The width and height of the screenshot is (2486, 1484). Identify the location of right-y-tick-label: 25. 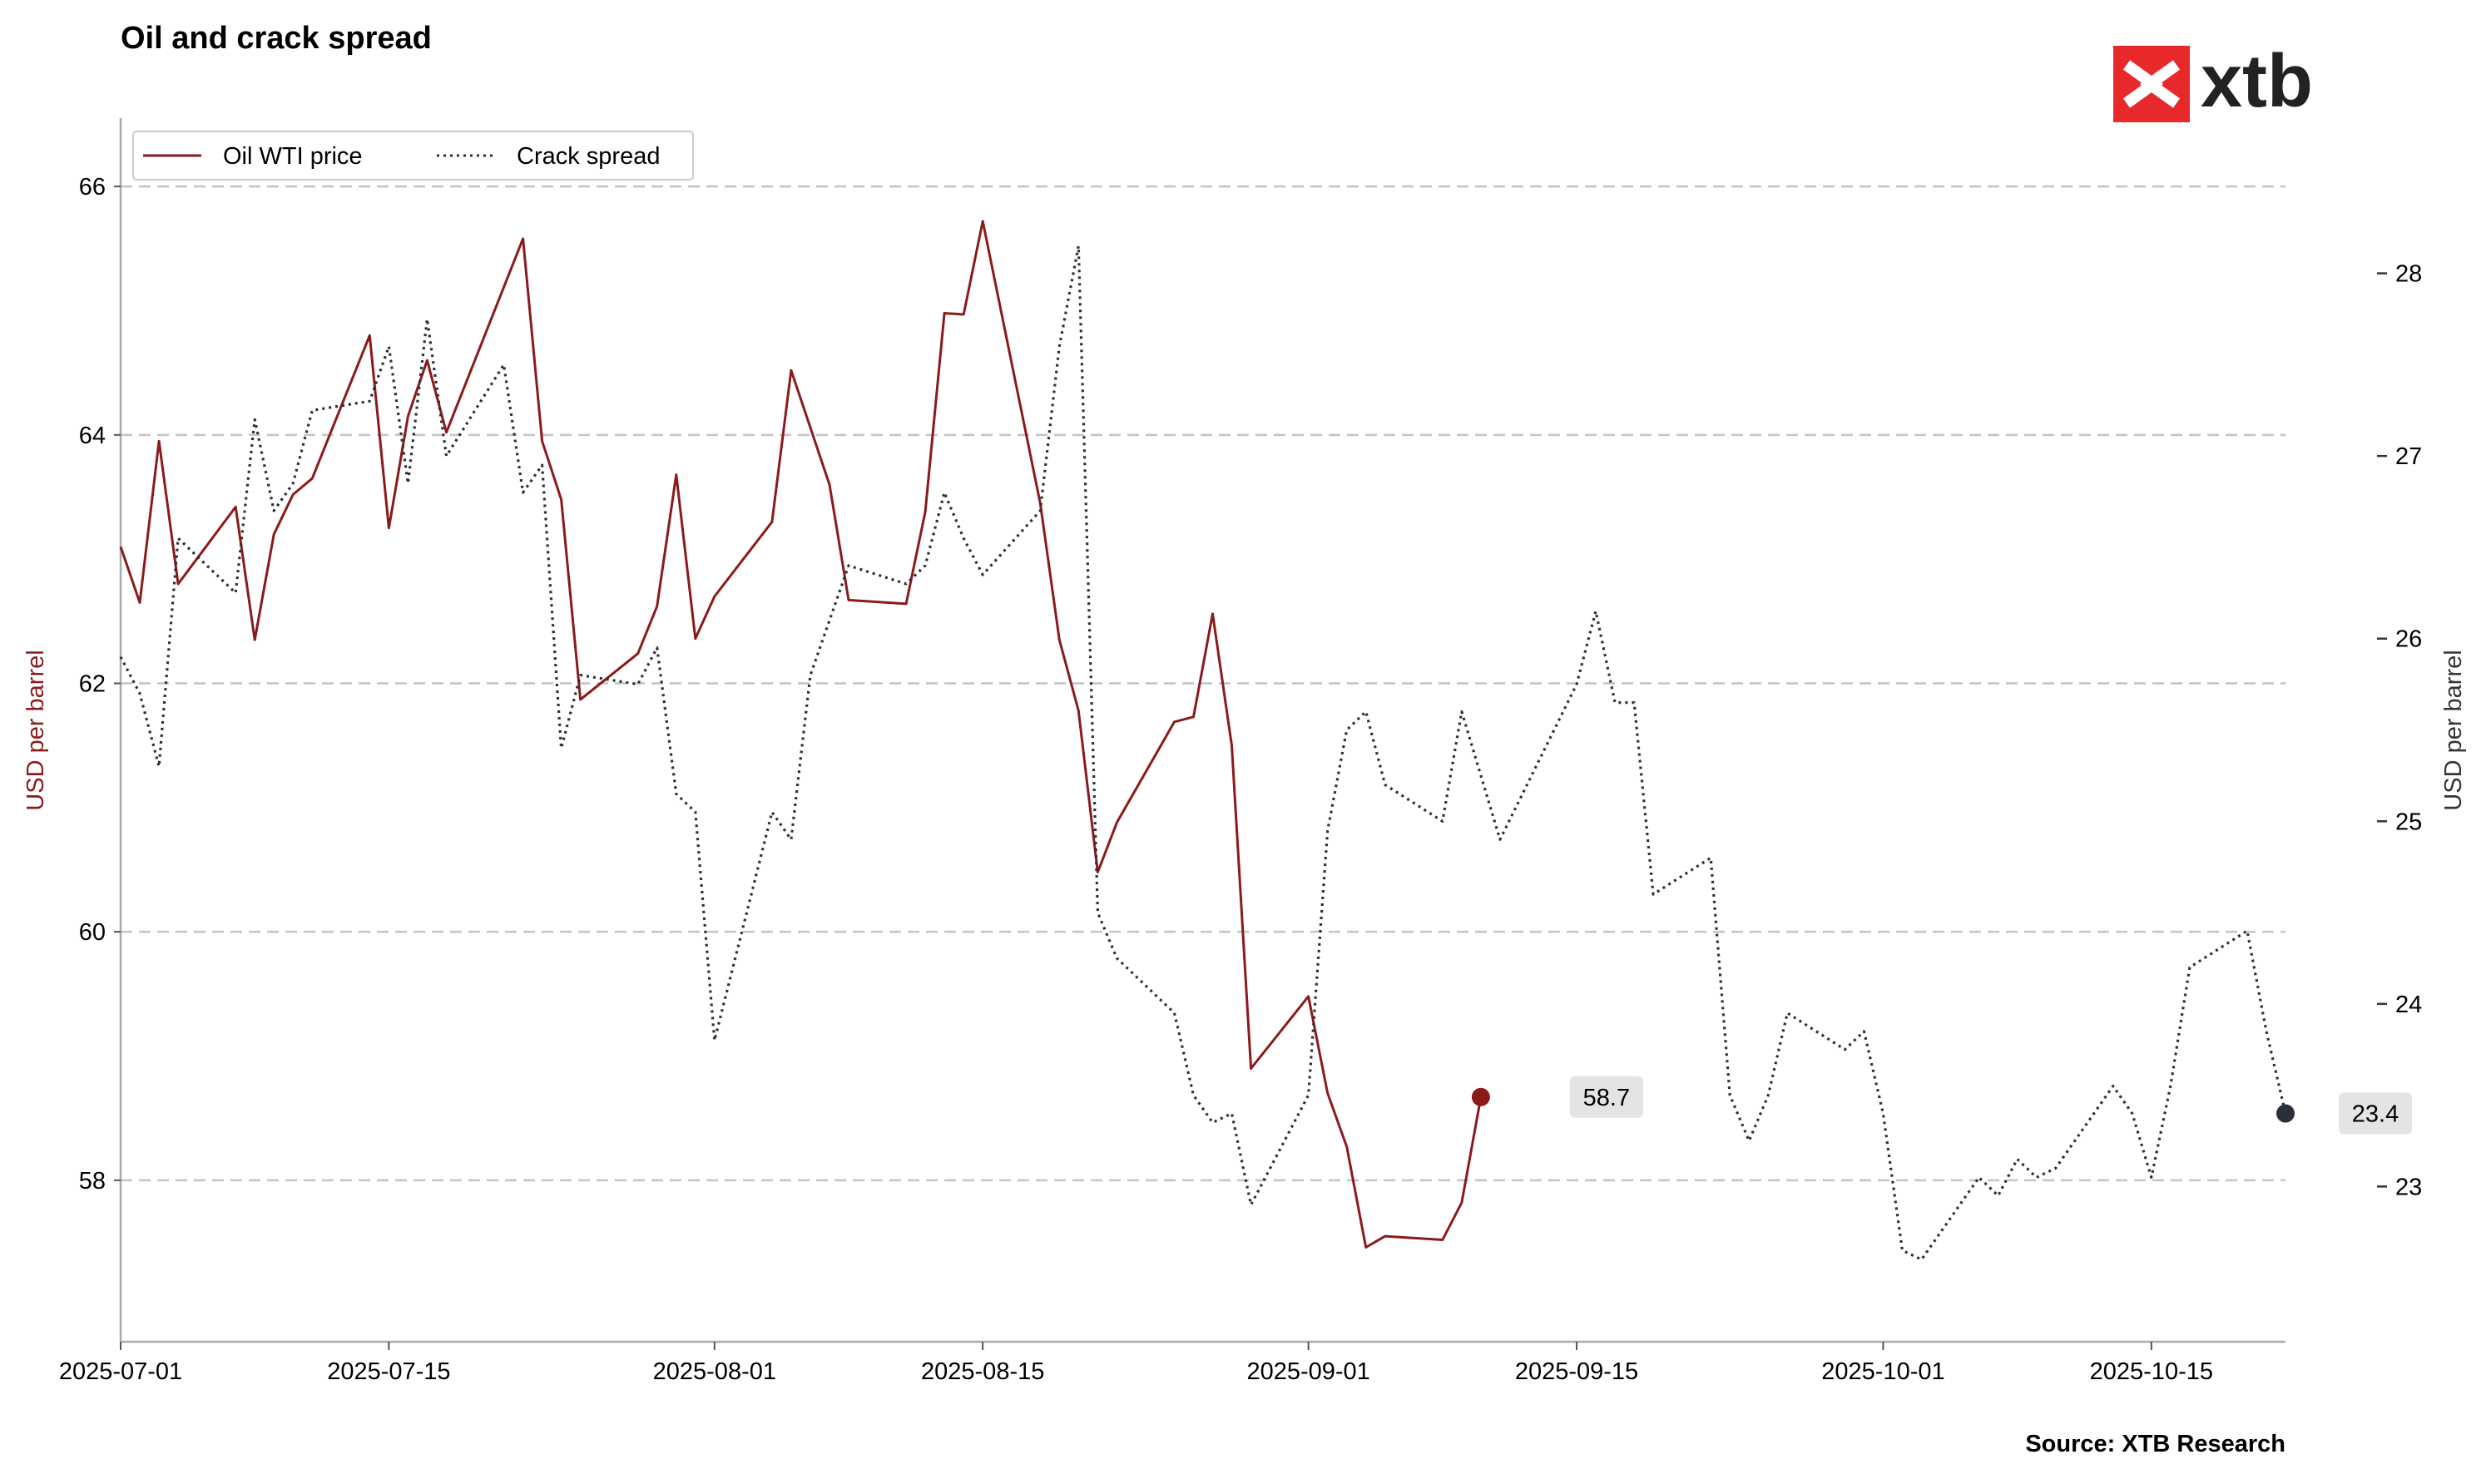
(2408, 822).